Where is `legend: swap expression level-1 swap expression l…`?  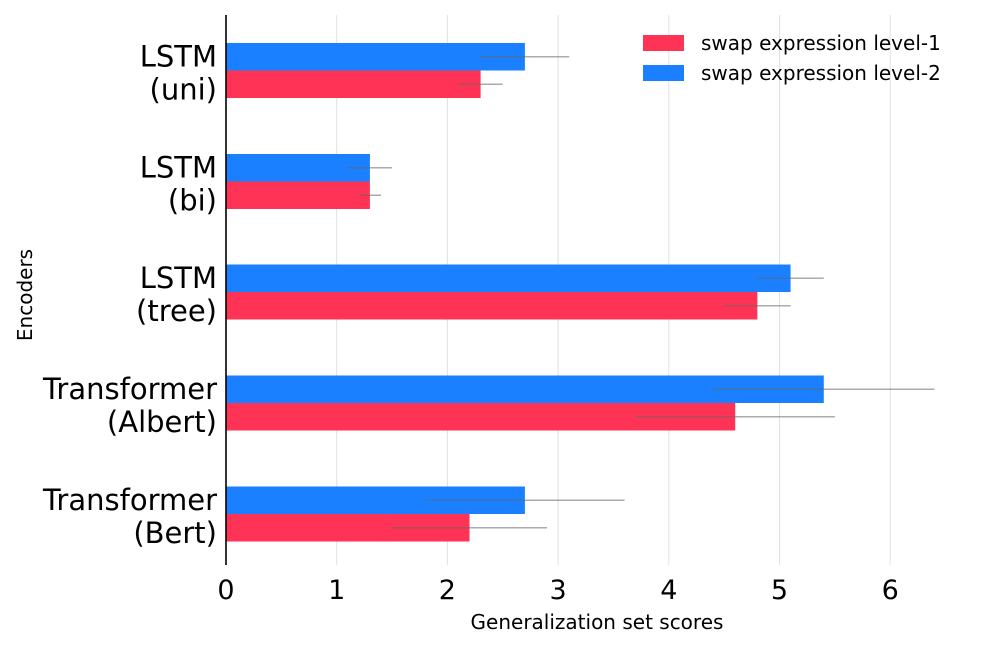 legend: swap expression level-1 swap expression l… is located at coordinates (792, 58).